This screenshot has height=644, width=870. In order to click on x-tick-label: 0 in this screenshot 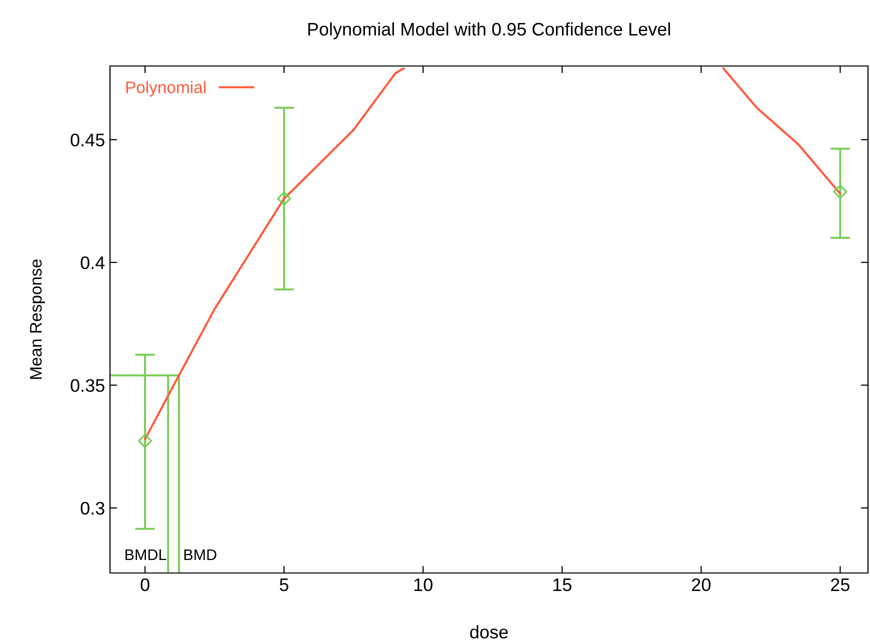, I will do `click(145, 585)`.